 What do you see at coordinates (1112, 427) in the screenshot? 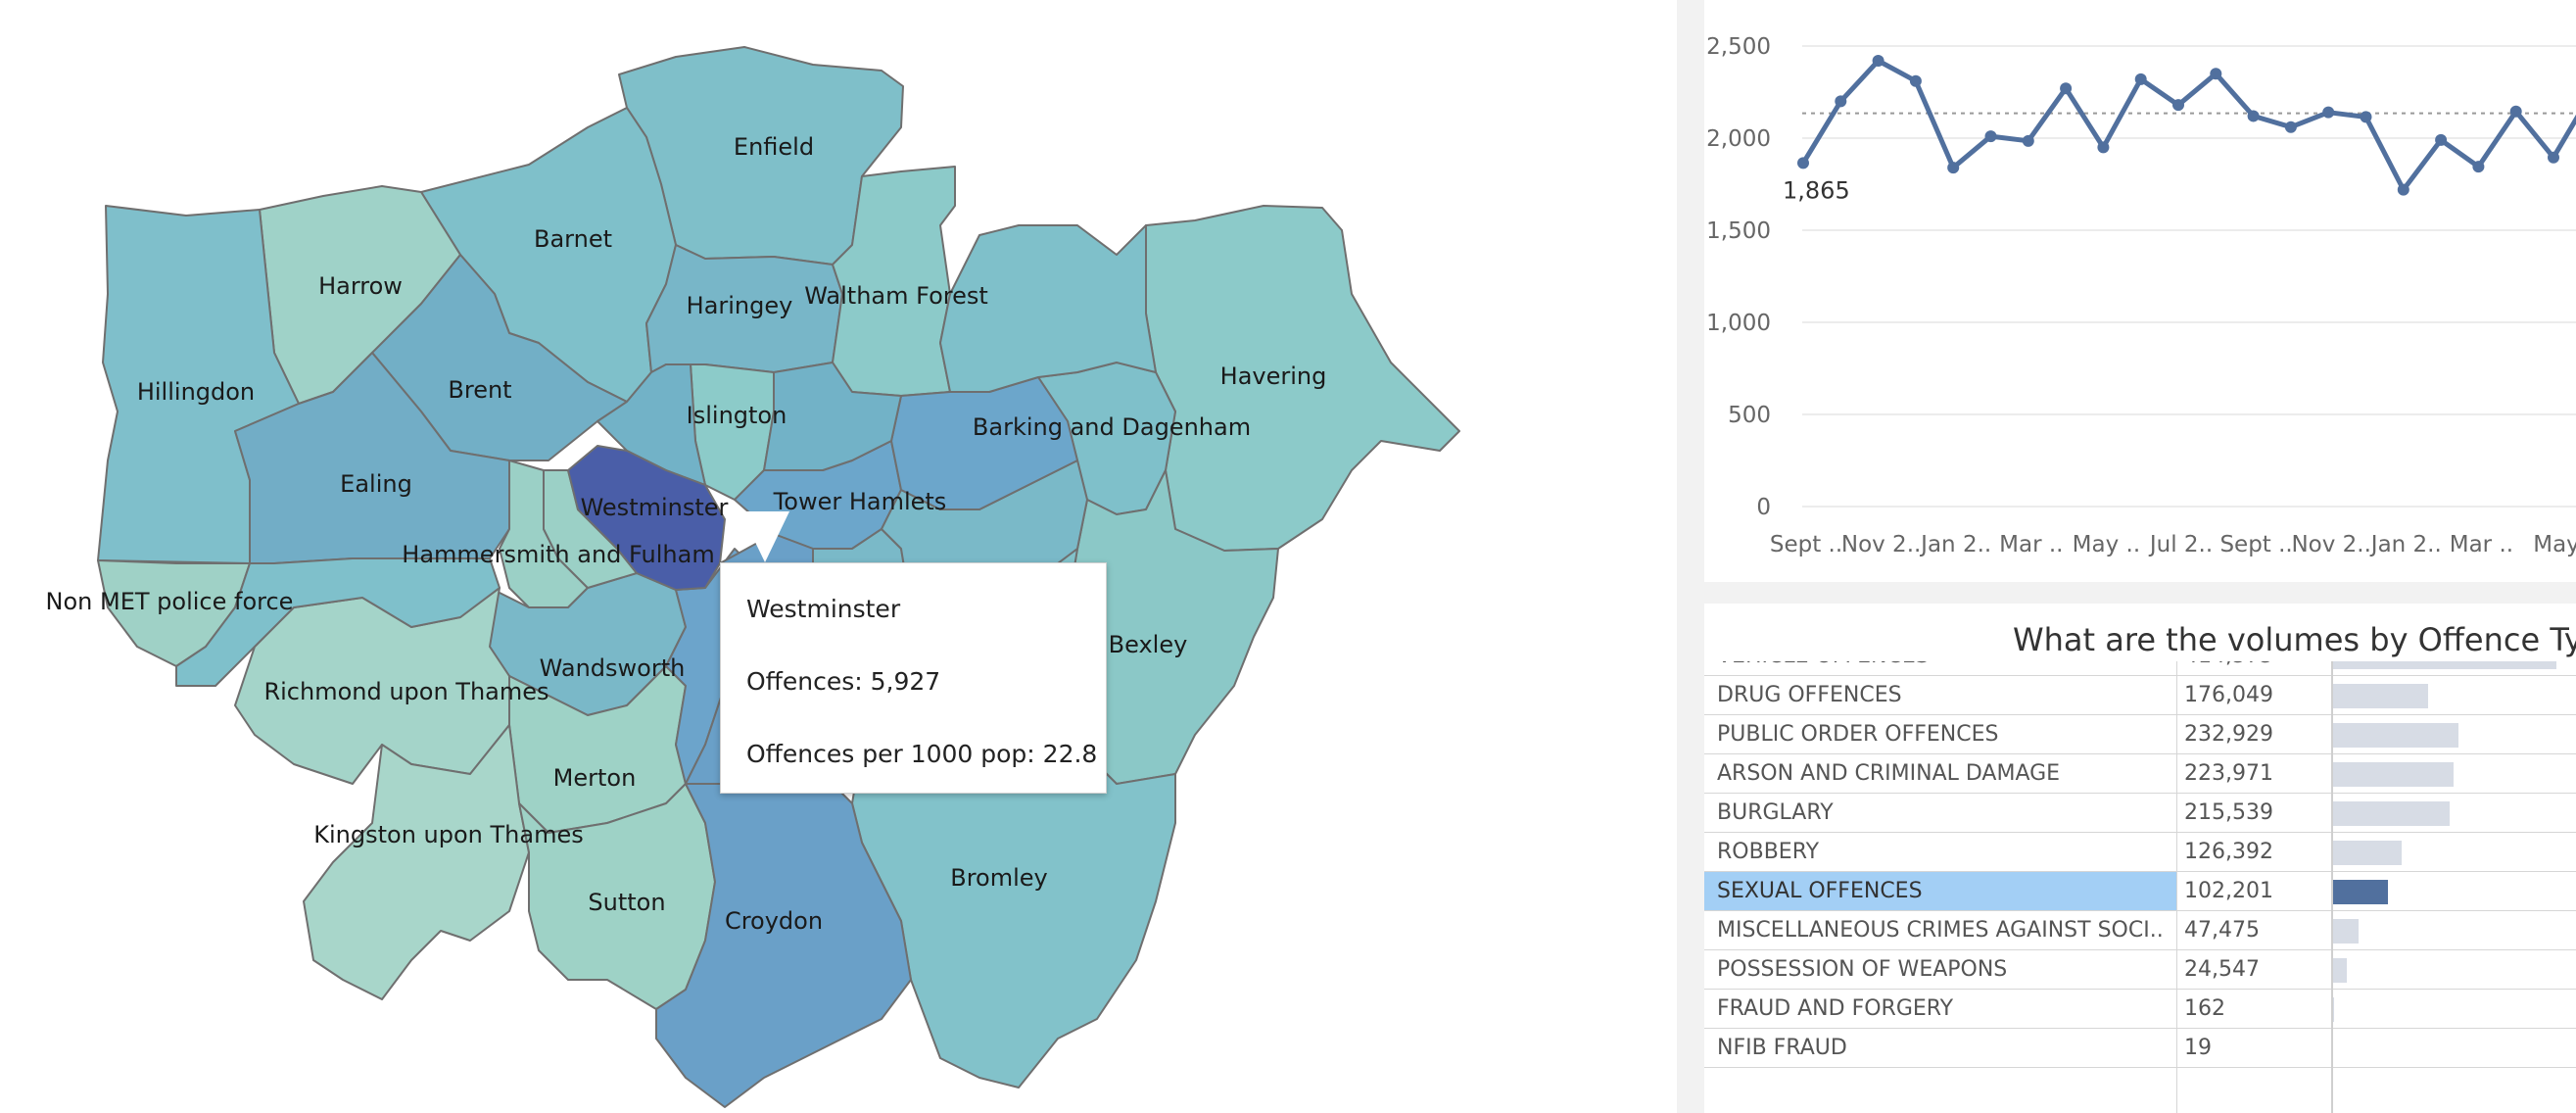
I see `borough-label-barking-and-dagenham: Barking and Dagenham` at bounding box center [1112, 427].